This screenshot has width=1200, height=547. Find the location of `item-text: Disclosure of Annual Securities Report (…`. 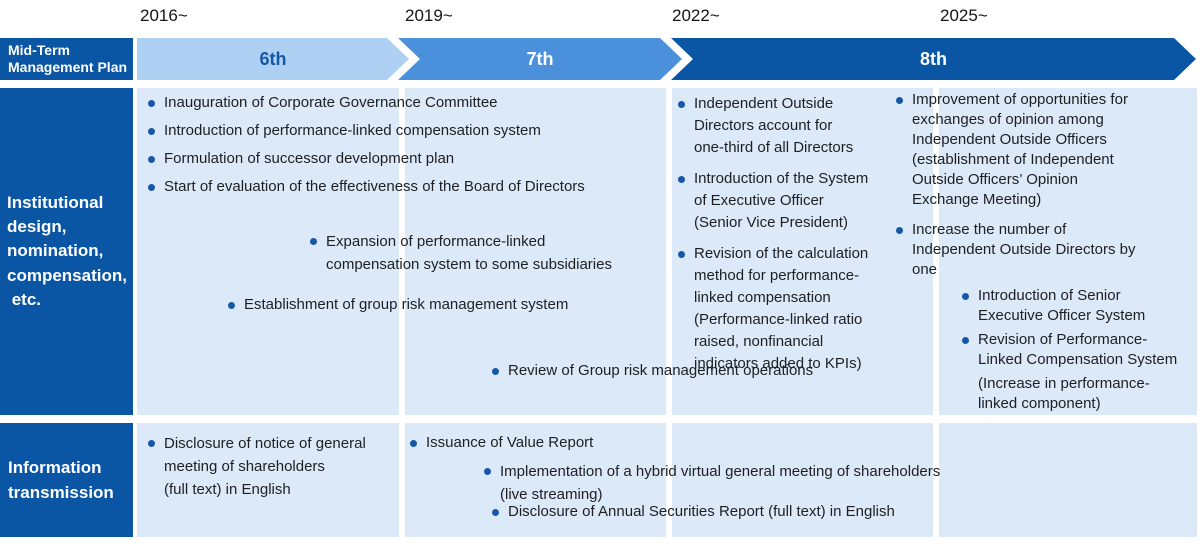

item-text: Disclosure of Annual Securities Report (… is located at coordinates (701, 511).